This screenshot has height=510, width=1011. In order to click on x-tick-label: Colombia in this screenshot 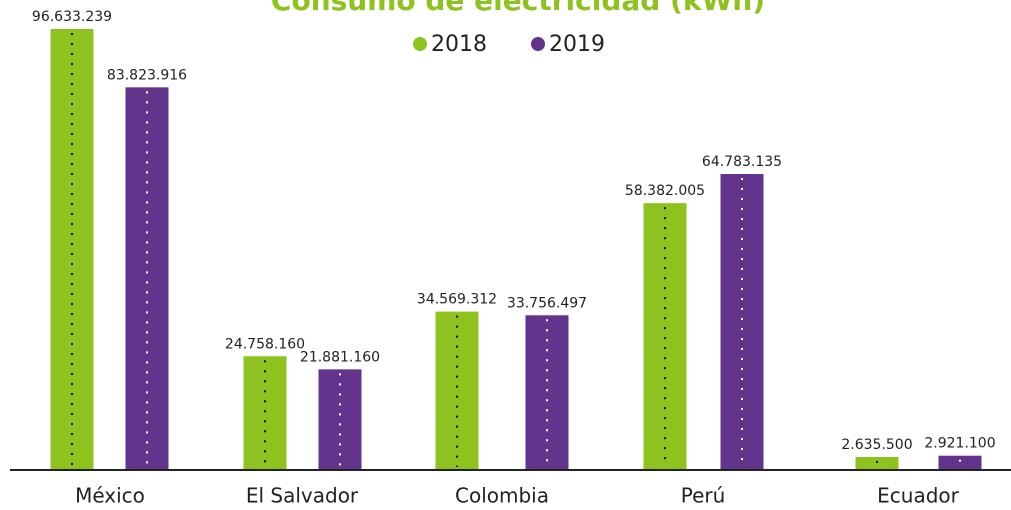, I will do `click(502, 496)`.